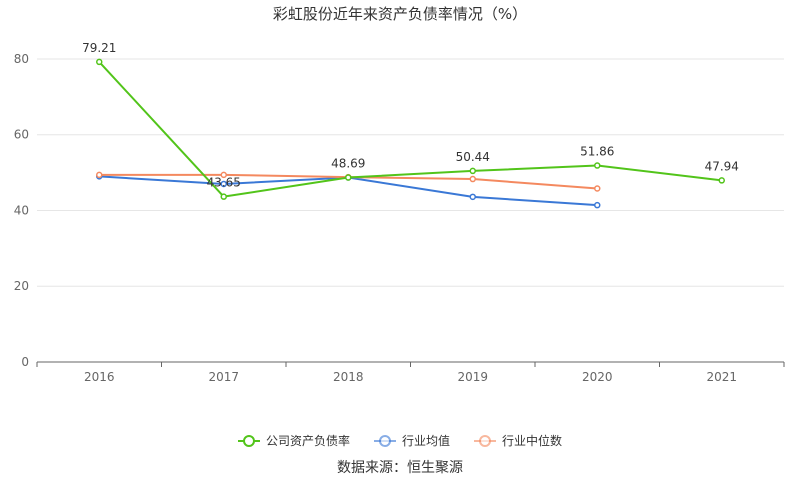 This screenshot has width=800, height=501. What do you see at coordinates (99, 377) in the screenshot?
I see `x-tick-label: 2016` at bounding box center [99, 377].